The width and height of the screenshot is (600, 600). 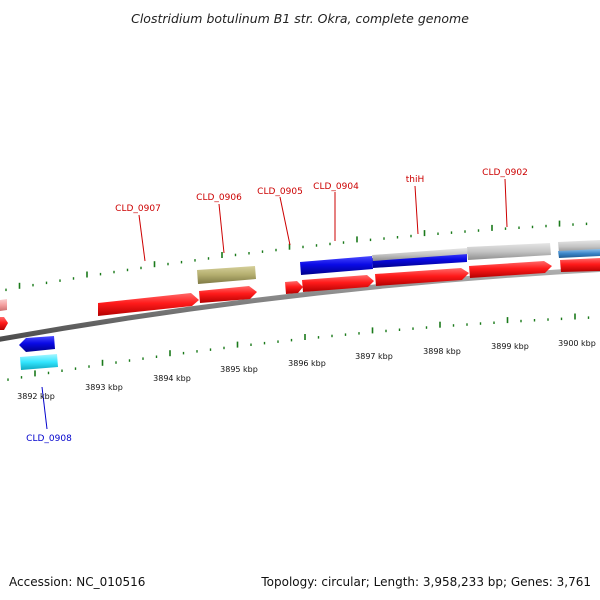 I want to click on scale-label-3897: 3897 kbp, so click(x=374, y=356).